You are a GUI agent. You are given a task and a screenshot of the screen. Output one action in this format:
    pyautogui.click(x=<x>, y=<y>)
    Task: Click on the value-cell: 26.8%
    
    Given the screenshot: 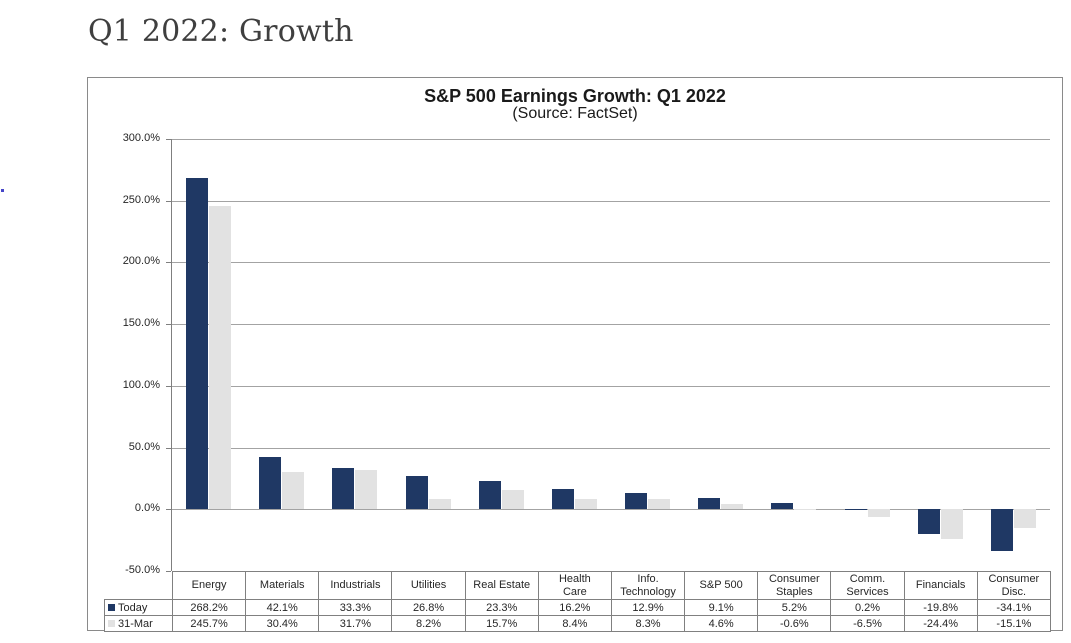 What is the action you would take?
    pyautogui.click(x=428, y=607)
    